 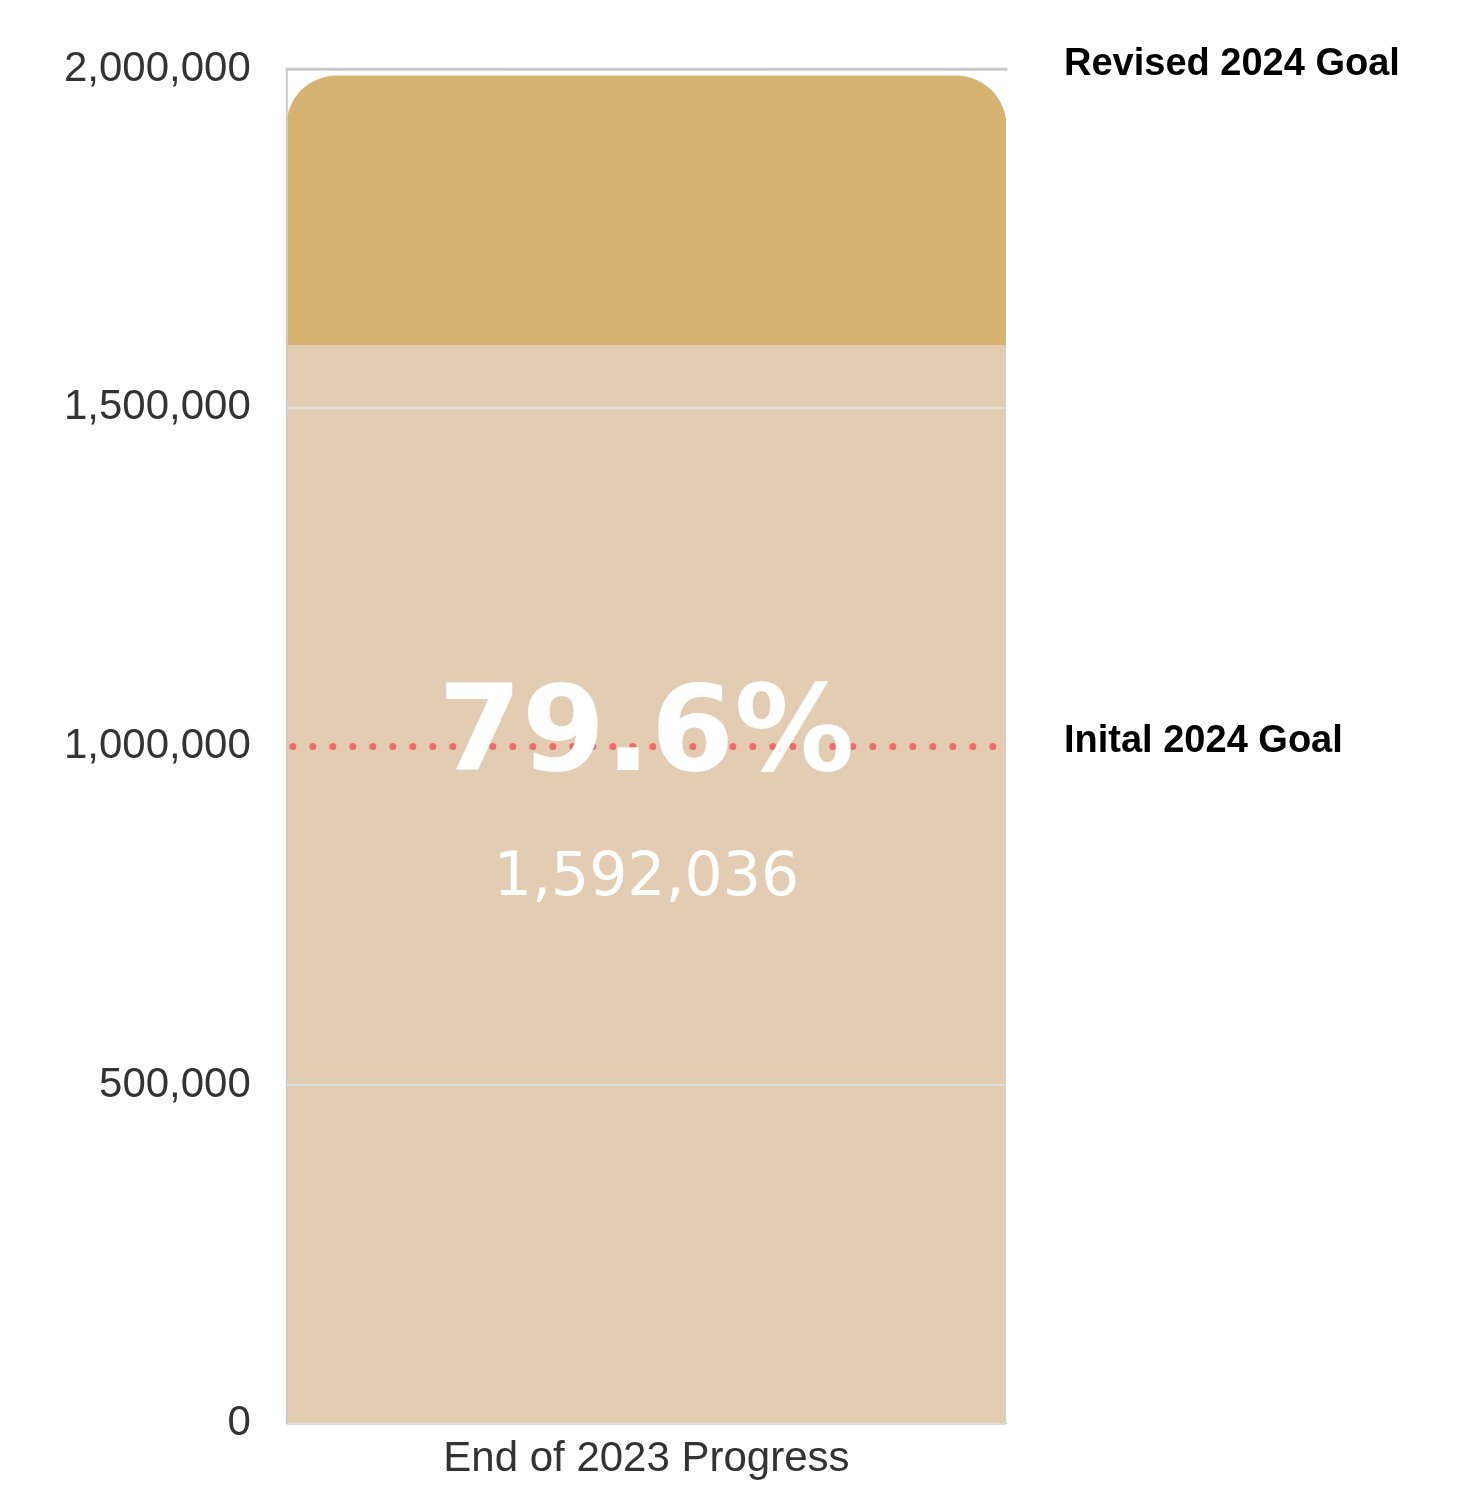 What do you see at coordinates (646, 1457) in the screenshot?
I see `x-tick-label: End of 2023 Progress` at bounding box center [646, 1457].